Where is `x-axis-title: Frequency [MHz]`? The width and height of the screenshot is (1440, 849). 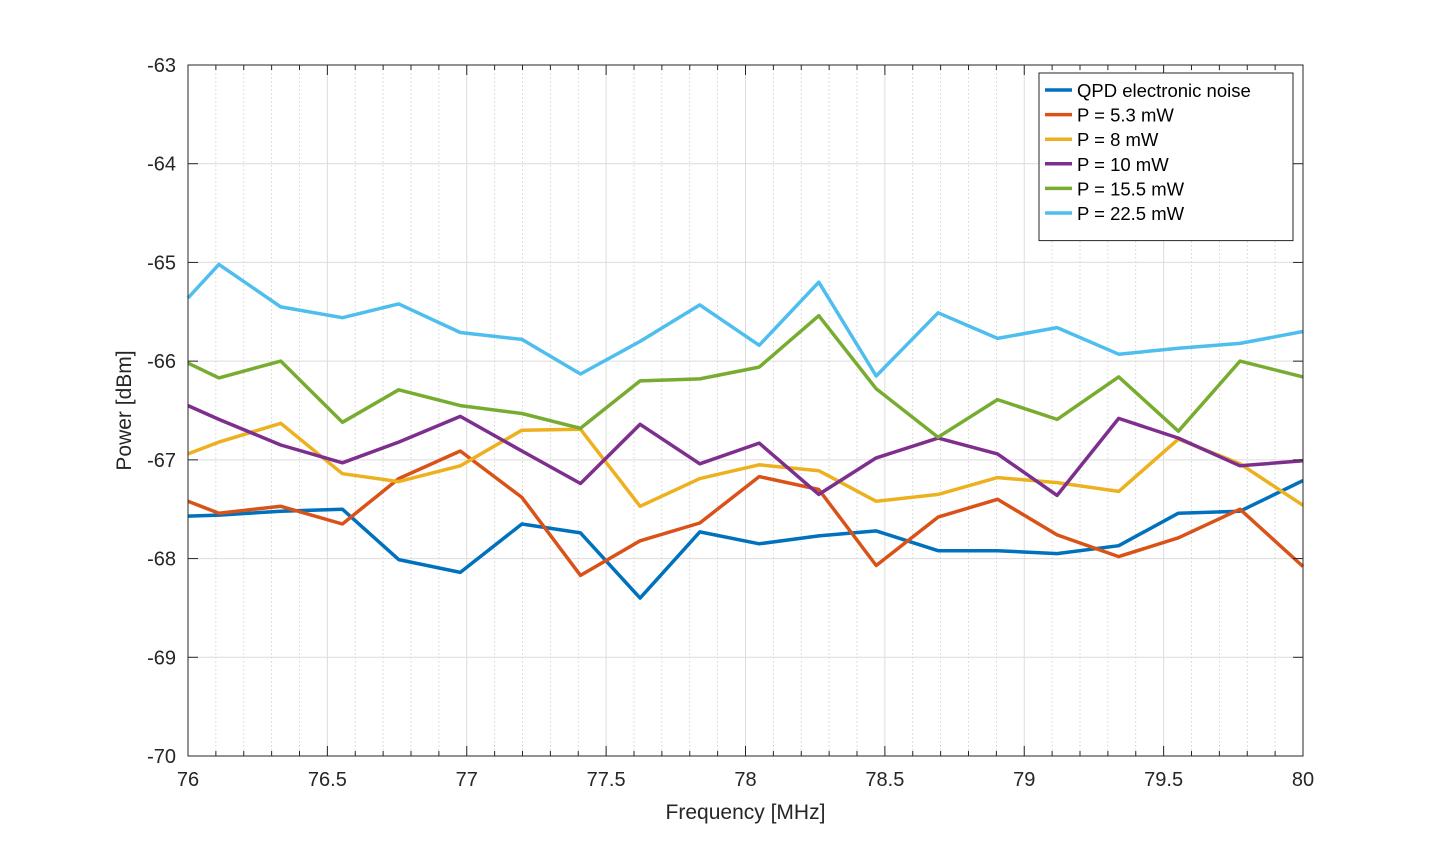 x-axis-title: Frequency [MHz] is located at coordinates (746, 812).